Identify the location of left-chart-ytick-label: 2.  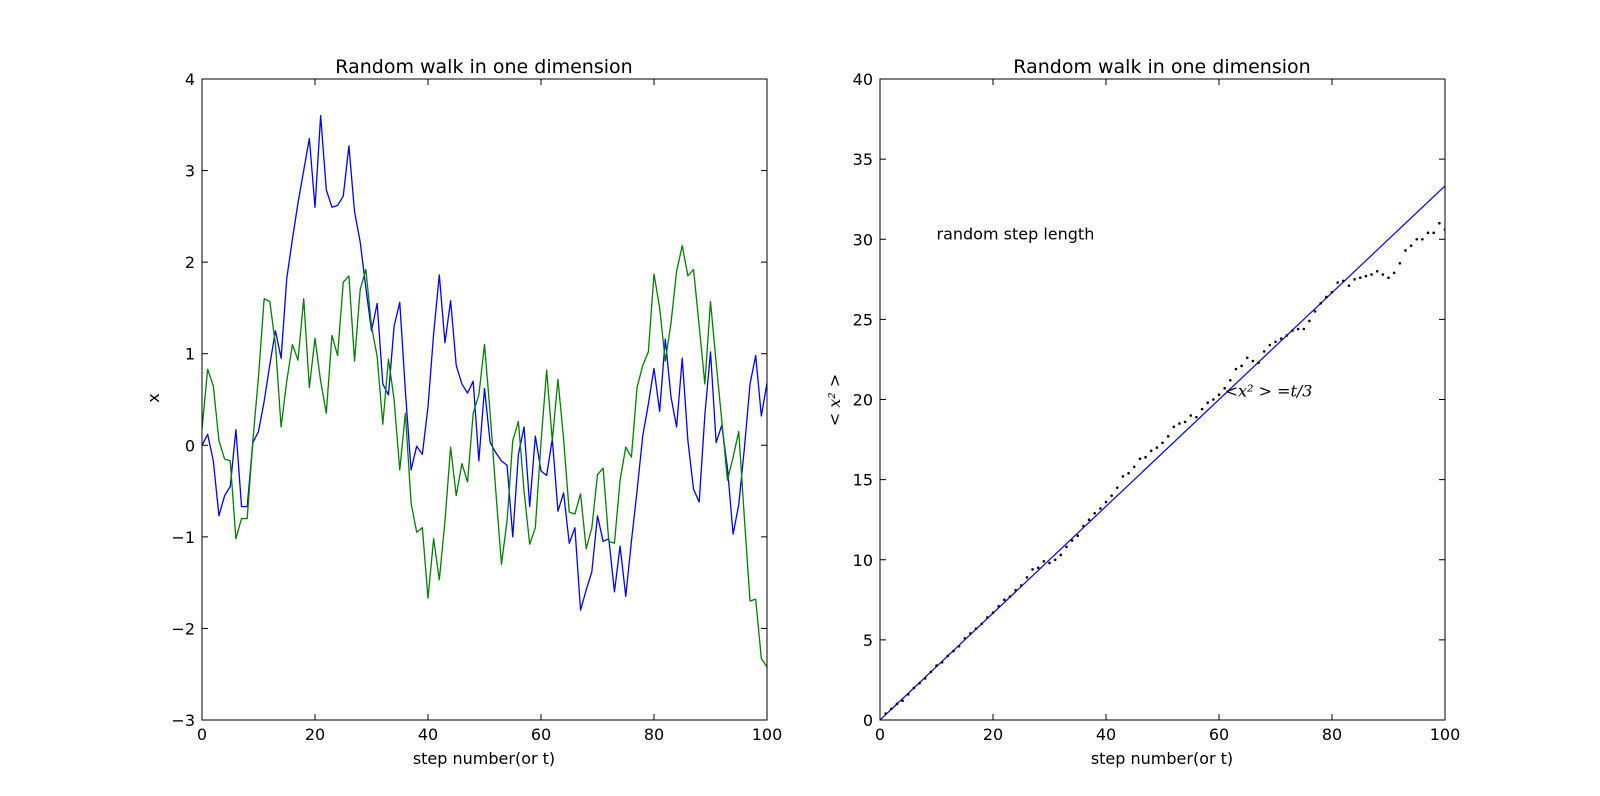
(190, 262).